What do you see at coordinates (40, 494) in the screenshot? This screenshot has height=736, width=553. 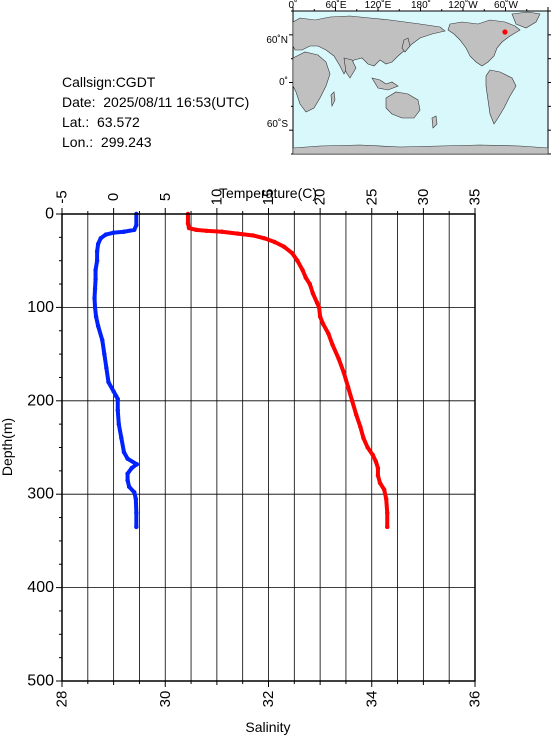 I see `y-axis-tick-label: 300` at bounding box center [40, 494].